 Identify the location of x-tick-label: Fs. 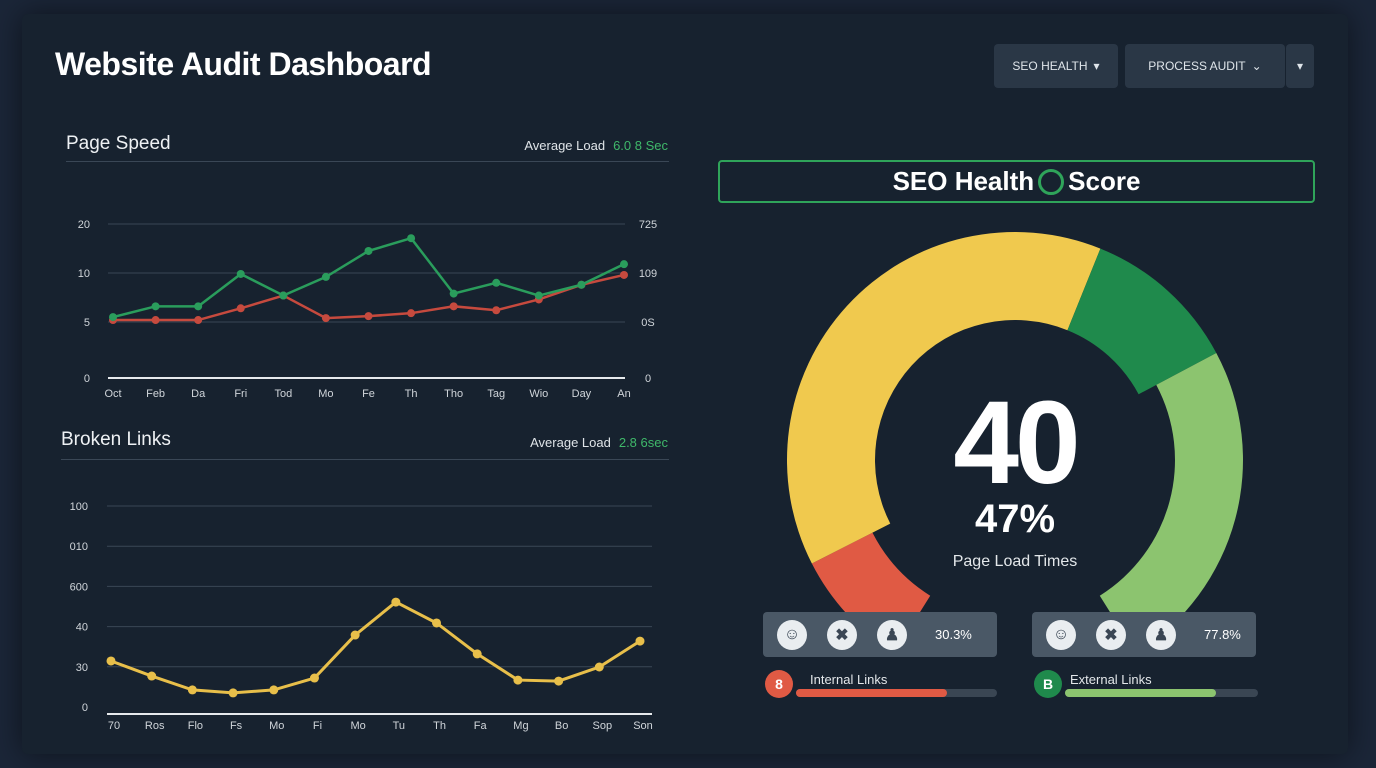
(236, 726).